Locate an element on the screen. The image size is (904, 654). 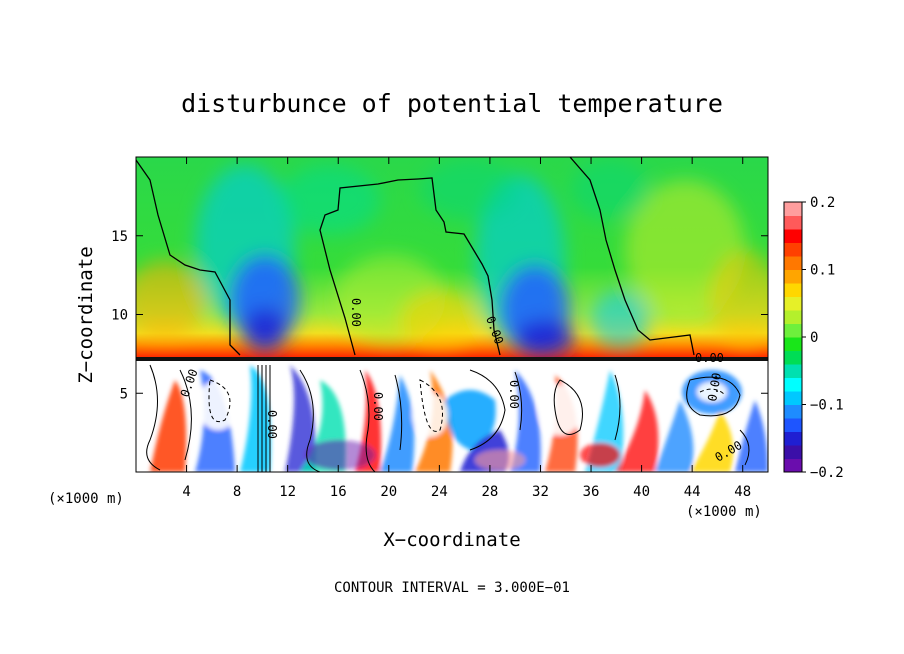
chart-title: disturbunce of potential temperature is located at coordinates (452, 103).